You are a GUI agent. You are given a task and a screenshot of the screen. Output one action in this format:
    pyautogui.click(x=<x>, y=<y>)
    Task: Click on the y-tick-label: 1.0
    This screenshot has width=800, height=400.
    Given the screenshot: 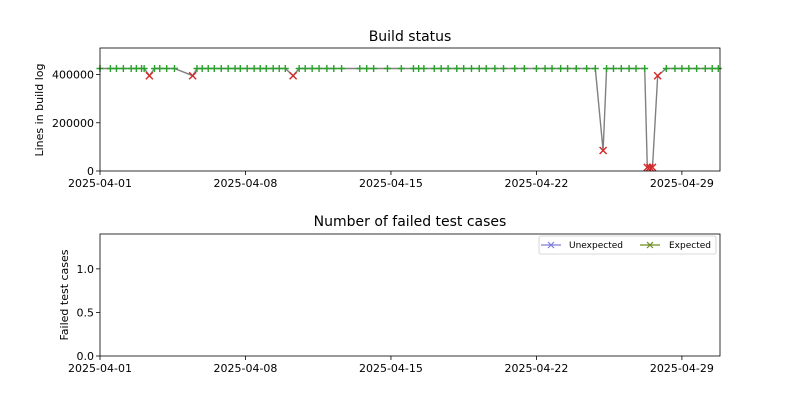 What is the action you would take?
    pyautogui.click(x=86, y=269)
    